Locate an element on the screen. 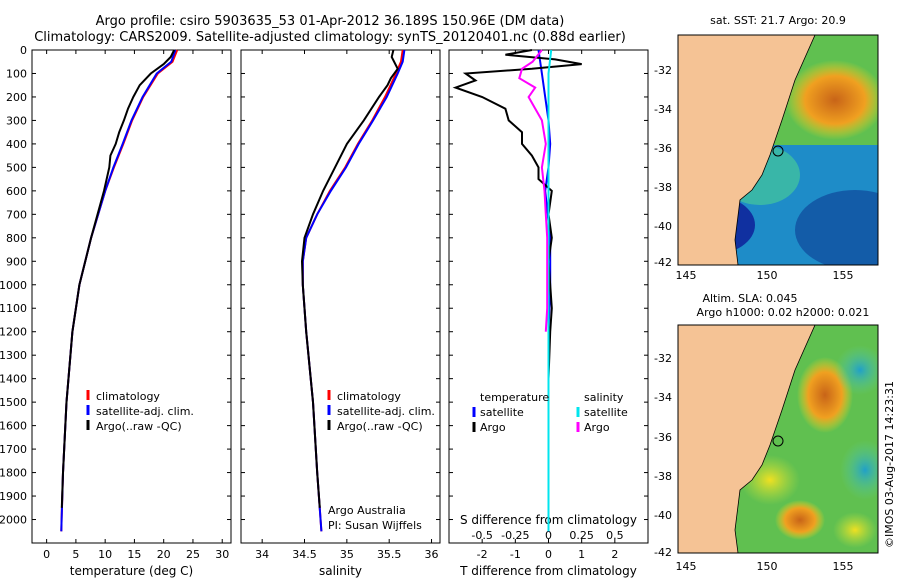 The height and width of the screenshot is (580, 900). difference-legend-label: temperature is located at coordinates (514, 397).